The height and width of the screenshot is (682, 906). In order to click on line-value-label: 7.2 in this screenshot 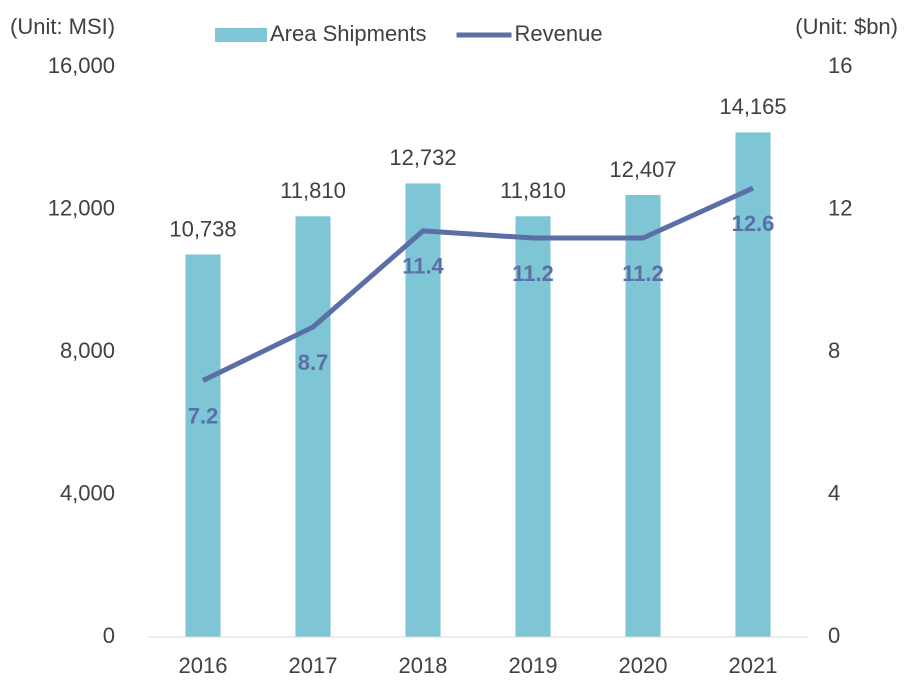, I will do `click(203, 415)`.